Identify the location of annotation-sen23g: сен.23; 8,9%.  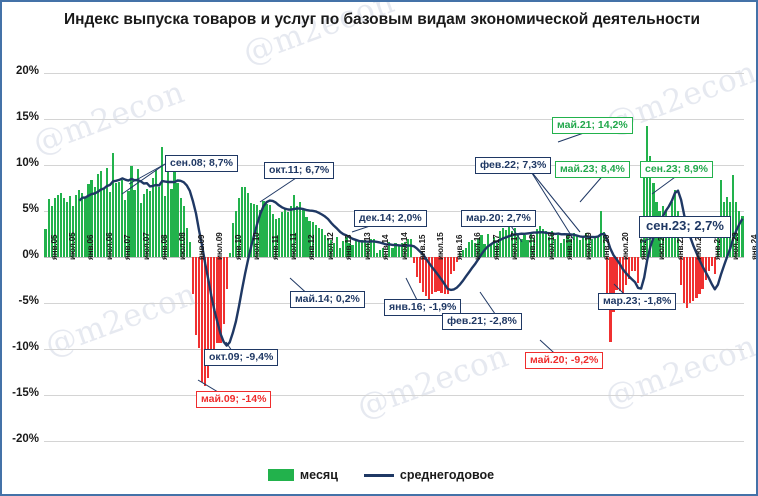
(676, 170).